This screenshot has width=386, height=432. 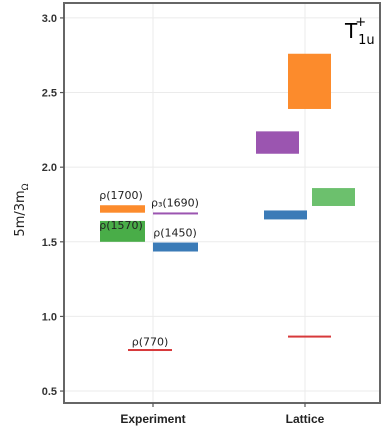 What do you see at coordinates (222, 414) in the screenshot?
I see `x-axis: Experiment Lattice` at bounding box center [222, 414].